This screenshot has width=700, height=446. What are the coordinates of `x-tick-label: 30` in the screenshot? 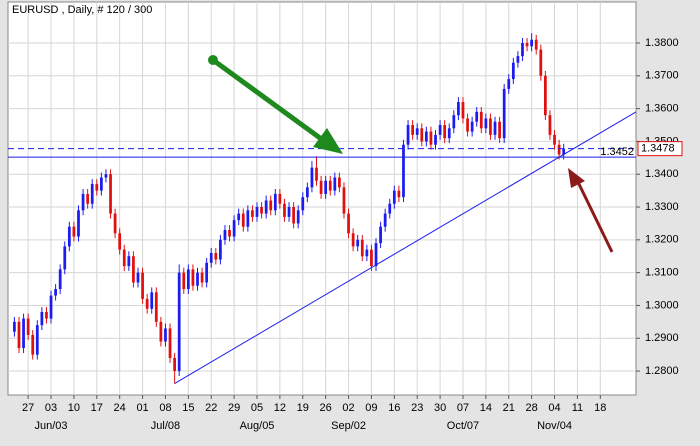 It's located at (440, 408).